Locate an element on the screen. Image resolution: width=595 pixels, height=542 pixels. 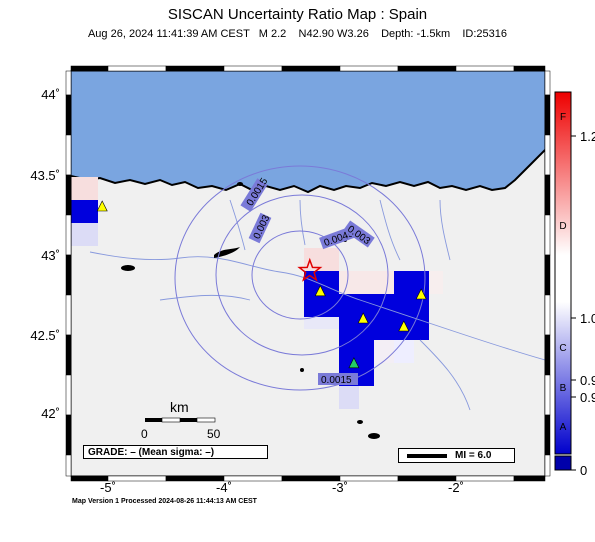
lat-label: 43.5˚ is located at coordinates (45, 175).